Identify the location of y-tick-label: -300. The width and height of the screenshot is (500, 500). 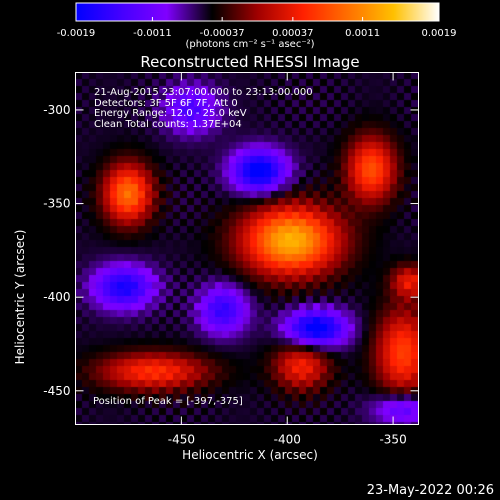
(56, 110).